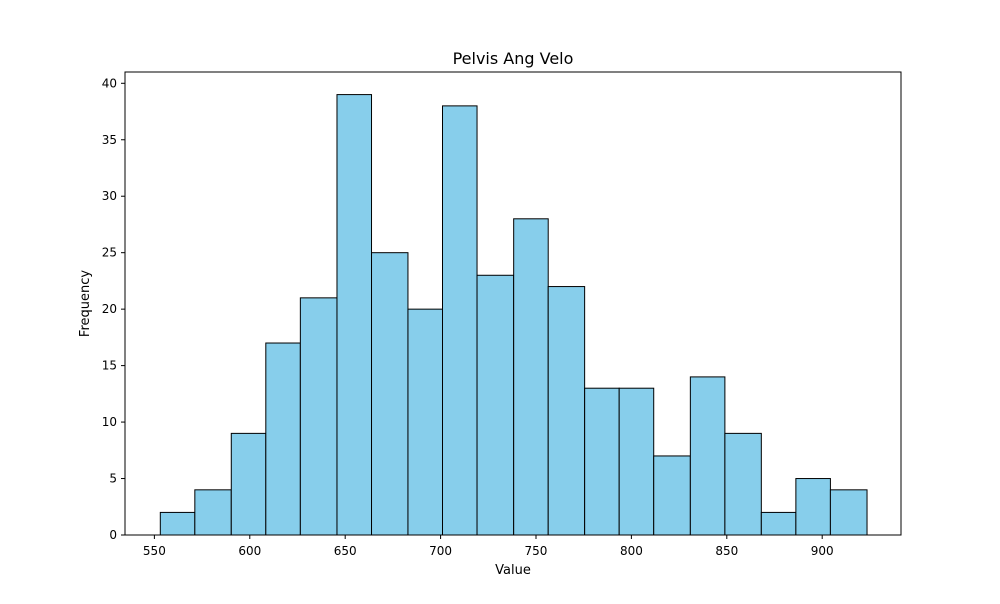 This screenshot has height=604, width=1000. What do you see at coordinates (154, 551) in the screenshot?
I see `x-tick-label: 550` at bounding box center [154, 551].